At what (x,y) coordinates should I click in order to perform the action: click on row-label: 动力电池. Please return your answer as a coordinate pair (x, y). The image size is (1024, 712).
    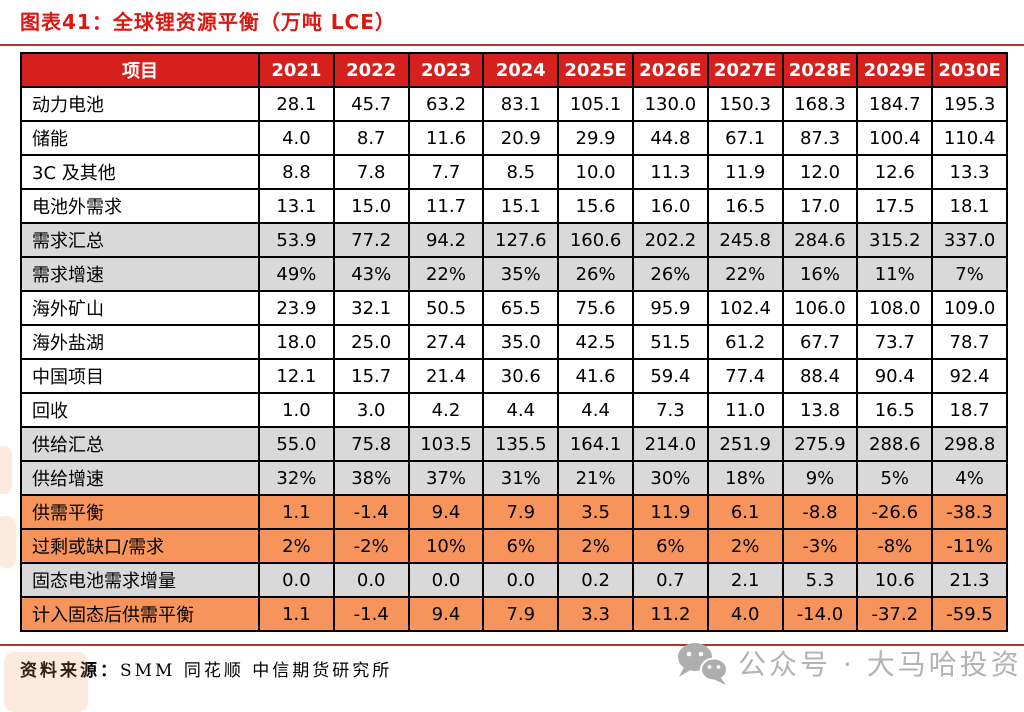
    Looking at the image, I should click on (140, 104).